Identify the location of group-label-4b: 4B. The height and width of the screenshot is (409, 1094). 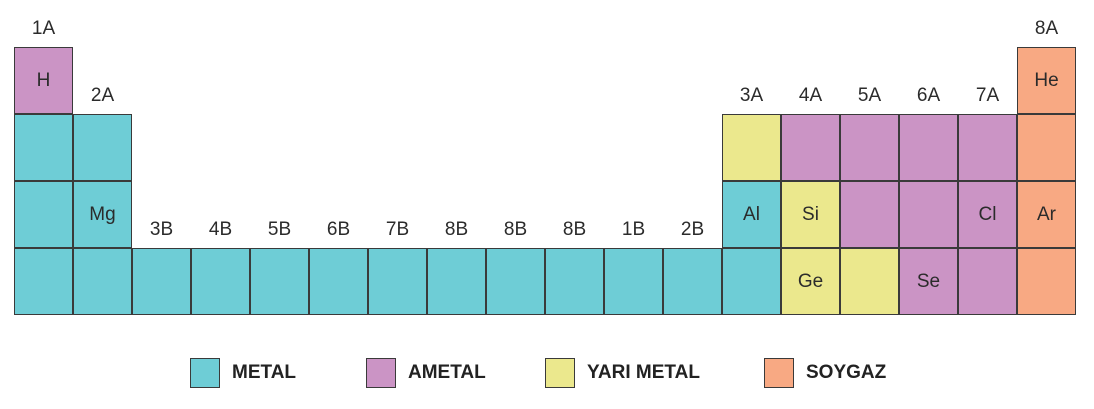
(220, 229).